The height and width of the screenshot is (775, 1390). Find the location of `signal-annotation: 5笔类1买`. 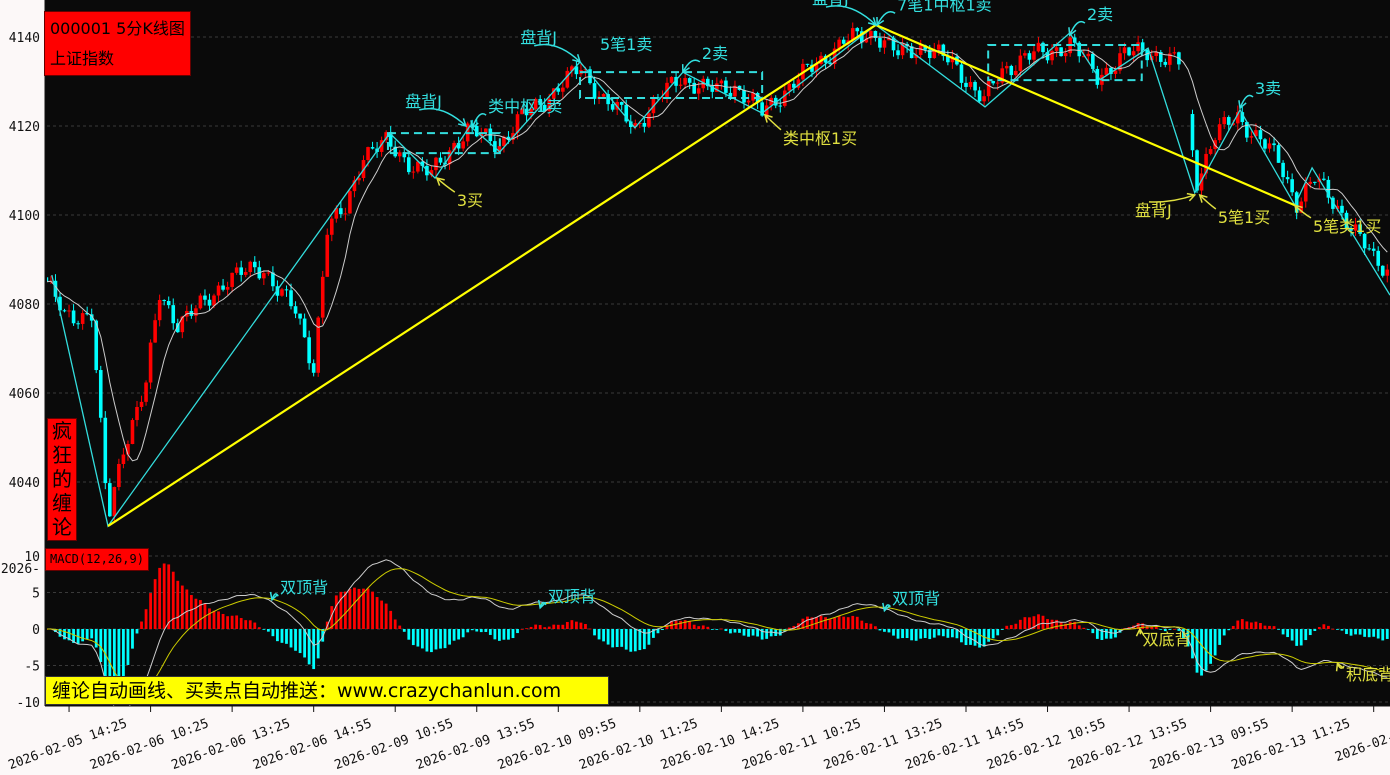

signal-annotation: 5笔类1买 is located at coordinates (1347, 226).